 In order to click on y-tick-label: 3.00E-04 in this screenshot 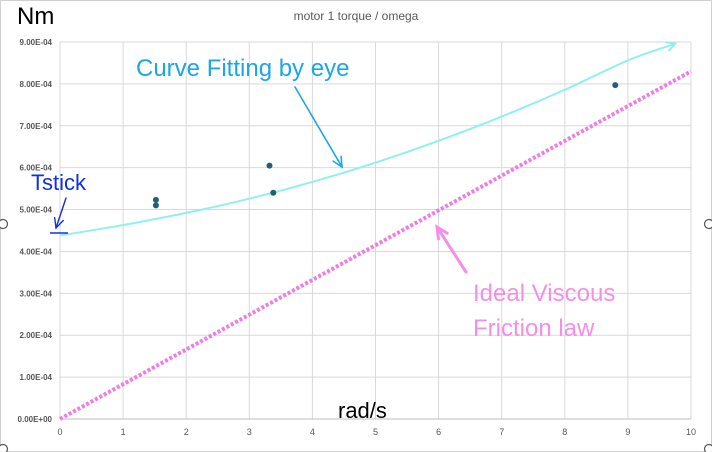, I will do `click(36, 293)`.